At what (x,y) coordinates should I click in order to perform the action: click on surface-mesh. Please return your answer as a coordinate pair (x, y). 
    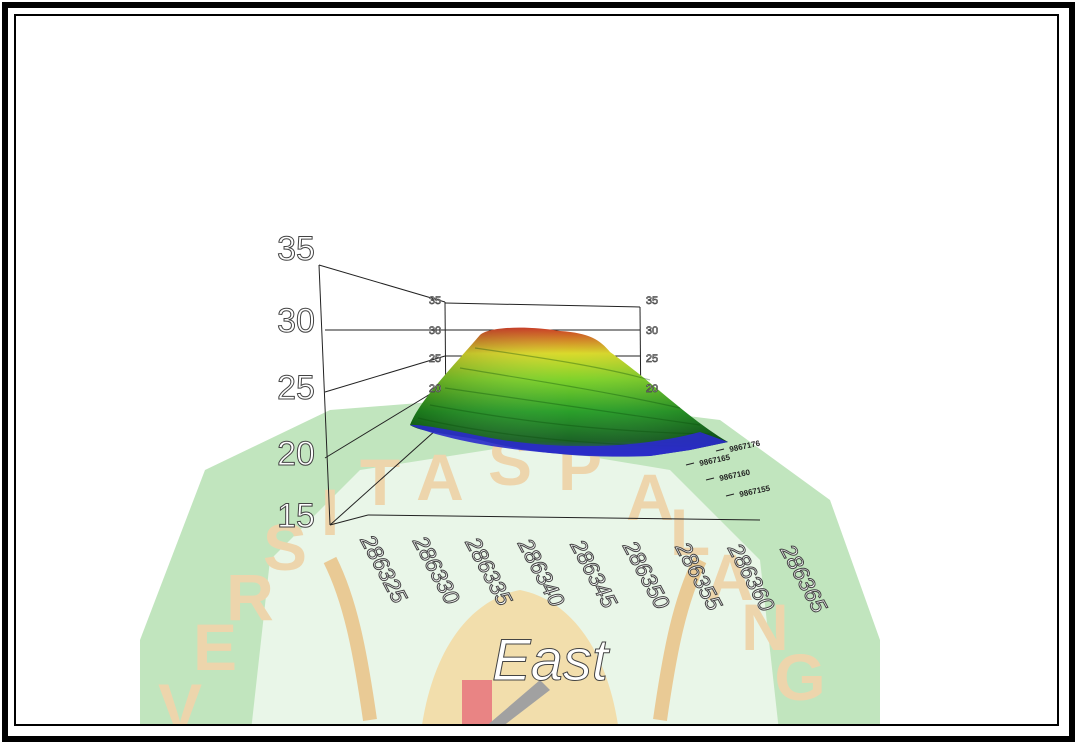
    Looking at the image, I should click on (569, 392).